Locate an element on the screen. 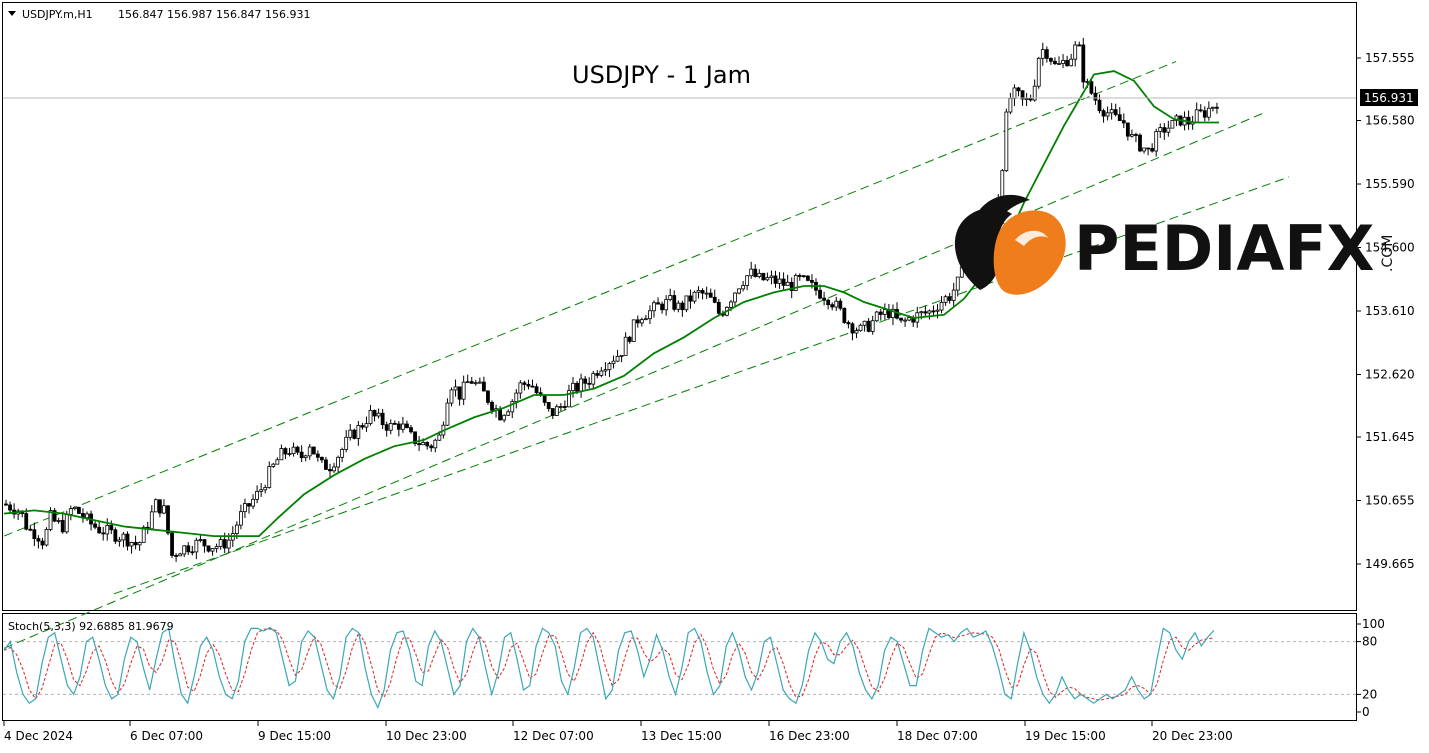 The width and height of the screenshot is (1429, 753). x-tick-label: 4 Dec 2024 is located at coordinates (38, 736).